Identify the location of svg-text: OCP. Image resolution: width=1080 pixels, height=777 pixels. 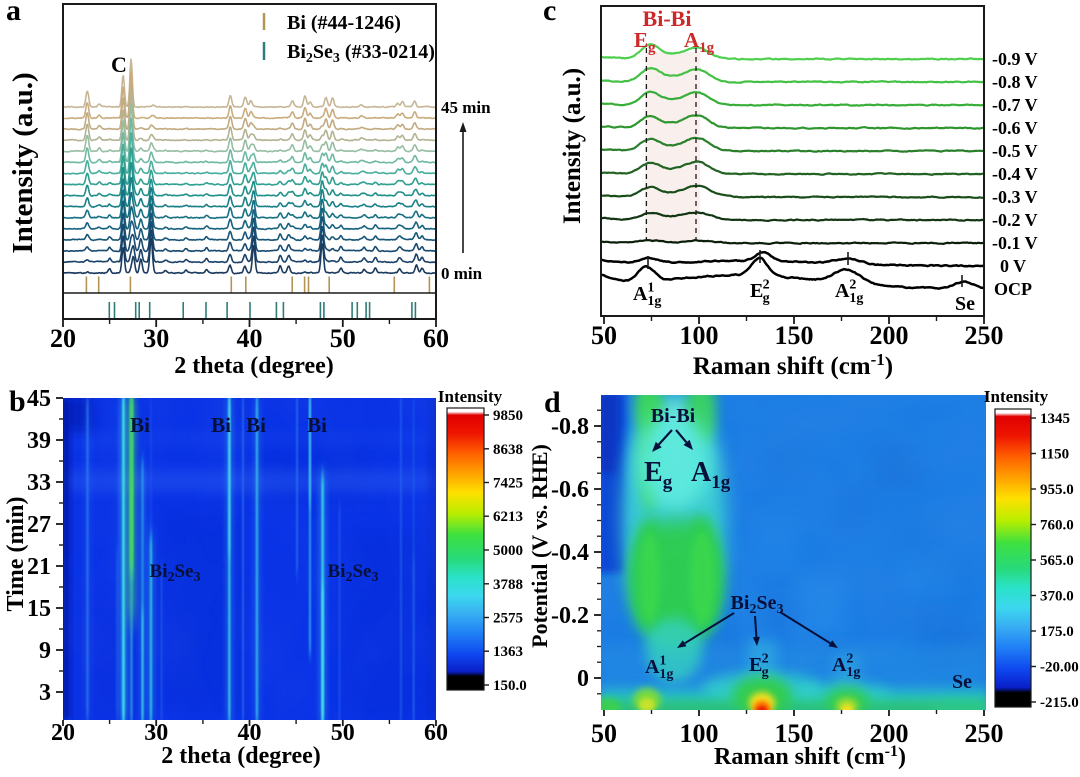
(1013, 289).